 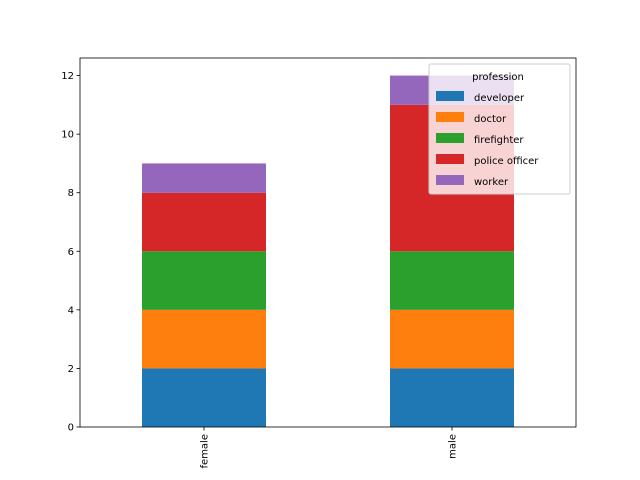 What do you see at coordinates (490, 119) in the screenshot?
I see `legend-label-doctor: doctor` at bounding box center [490, 119].